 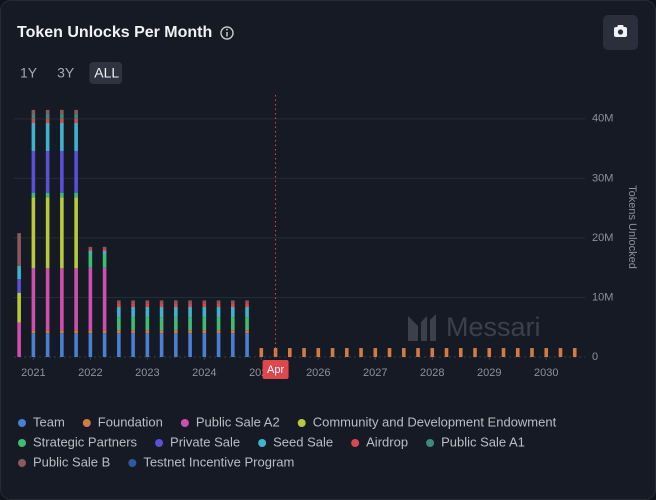 I want to click on range-tab-label: 1Y, so click(x=29, y=73).